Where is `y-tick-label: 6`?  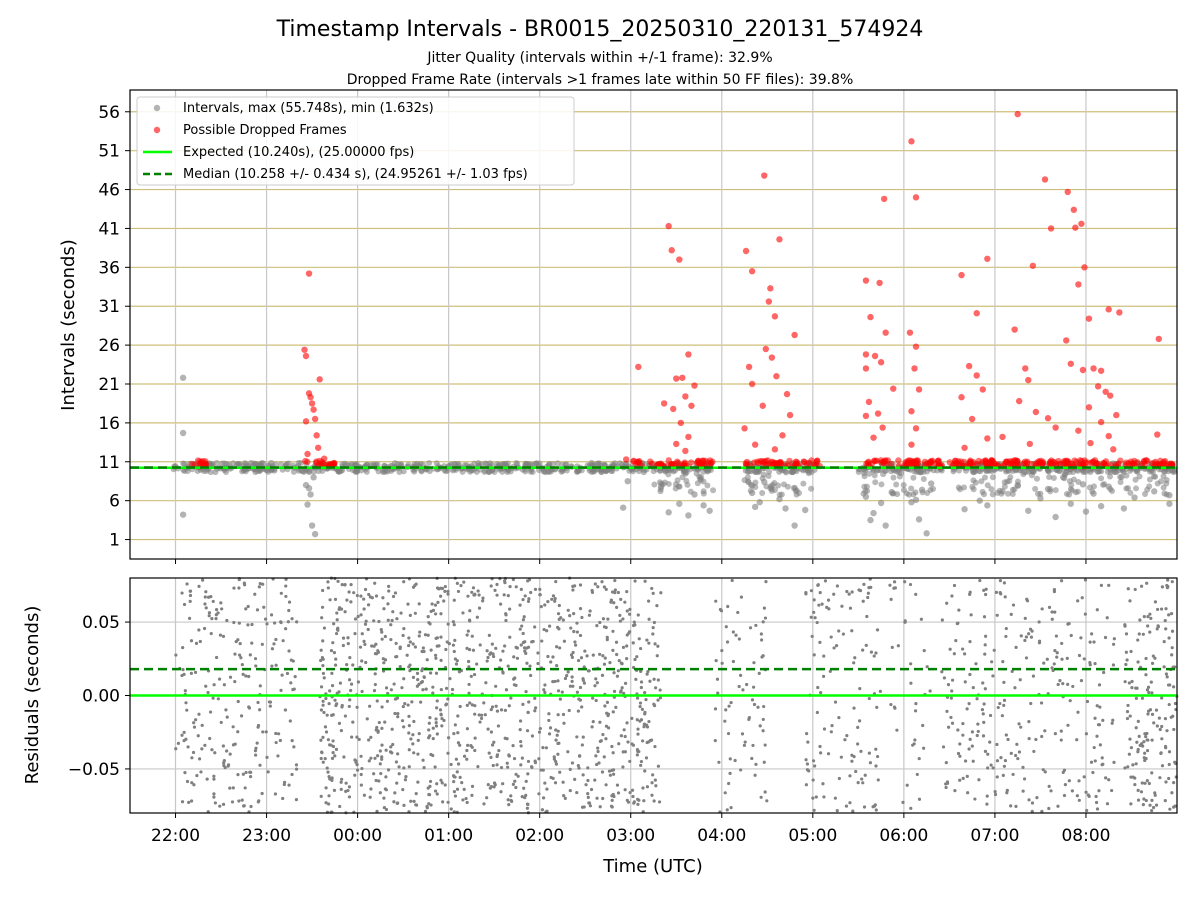 y-tick-label: 6 is located at coordinates (114, 502).